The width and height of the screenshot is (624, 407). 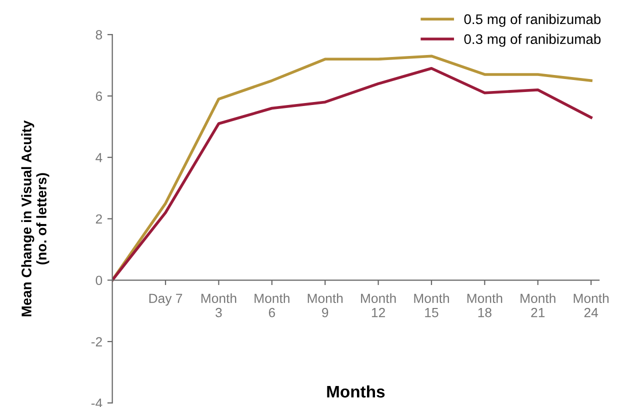 I want to click on x-tick-label: Month 12, so click(x=378, y=305).